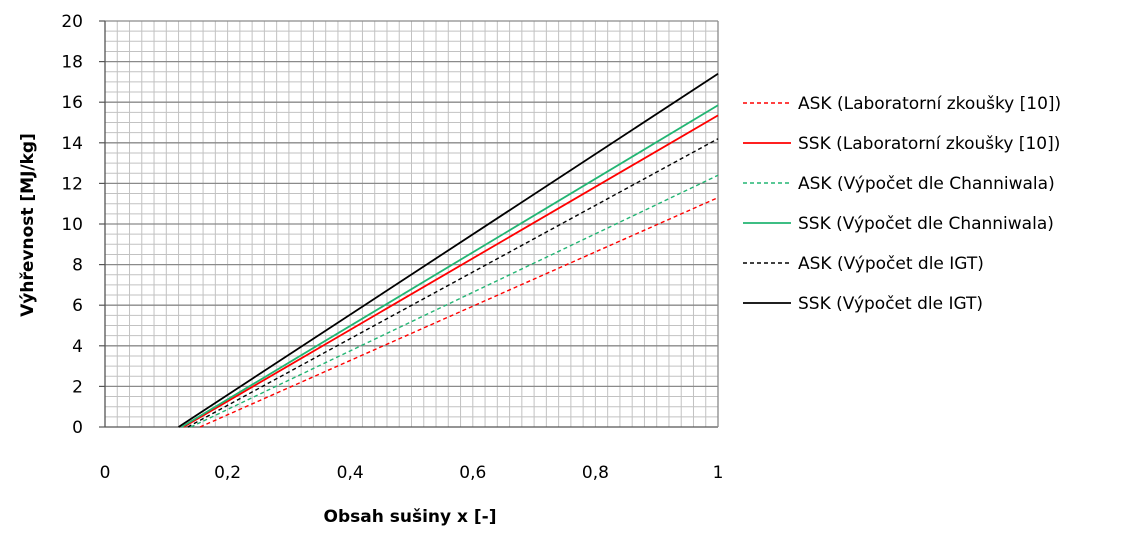 This screenshot has width=1141, height=535. What do you see at coordinates (77, 428) in the screenshot?
I see `y-tick-label: 0` at bounding box center [77, 428].